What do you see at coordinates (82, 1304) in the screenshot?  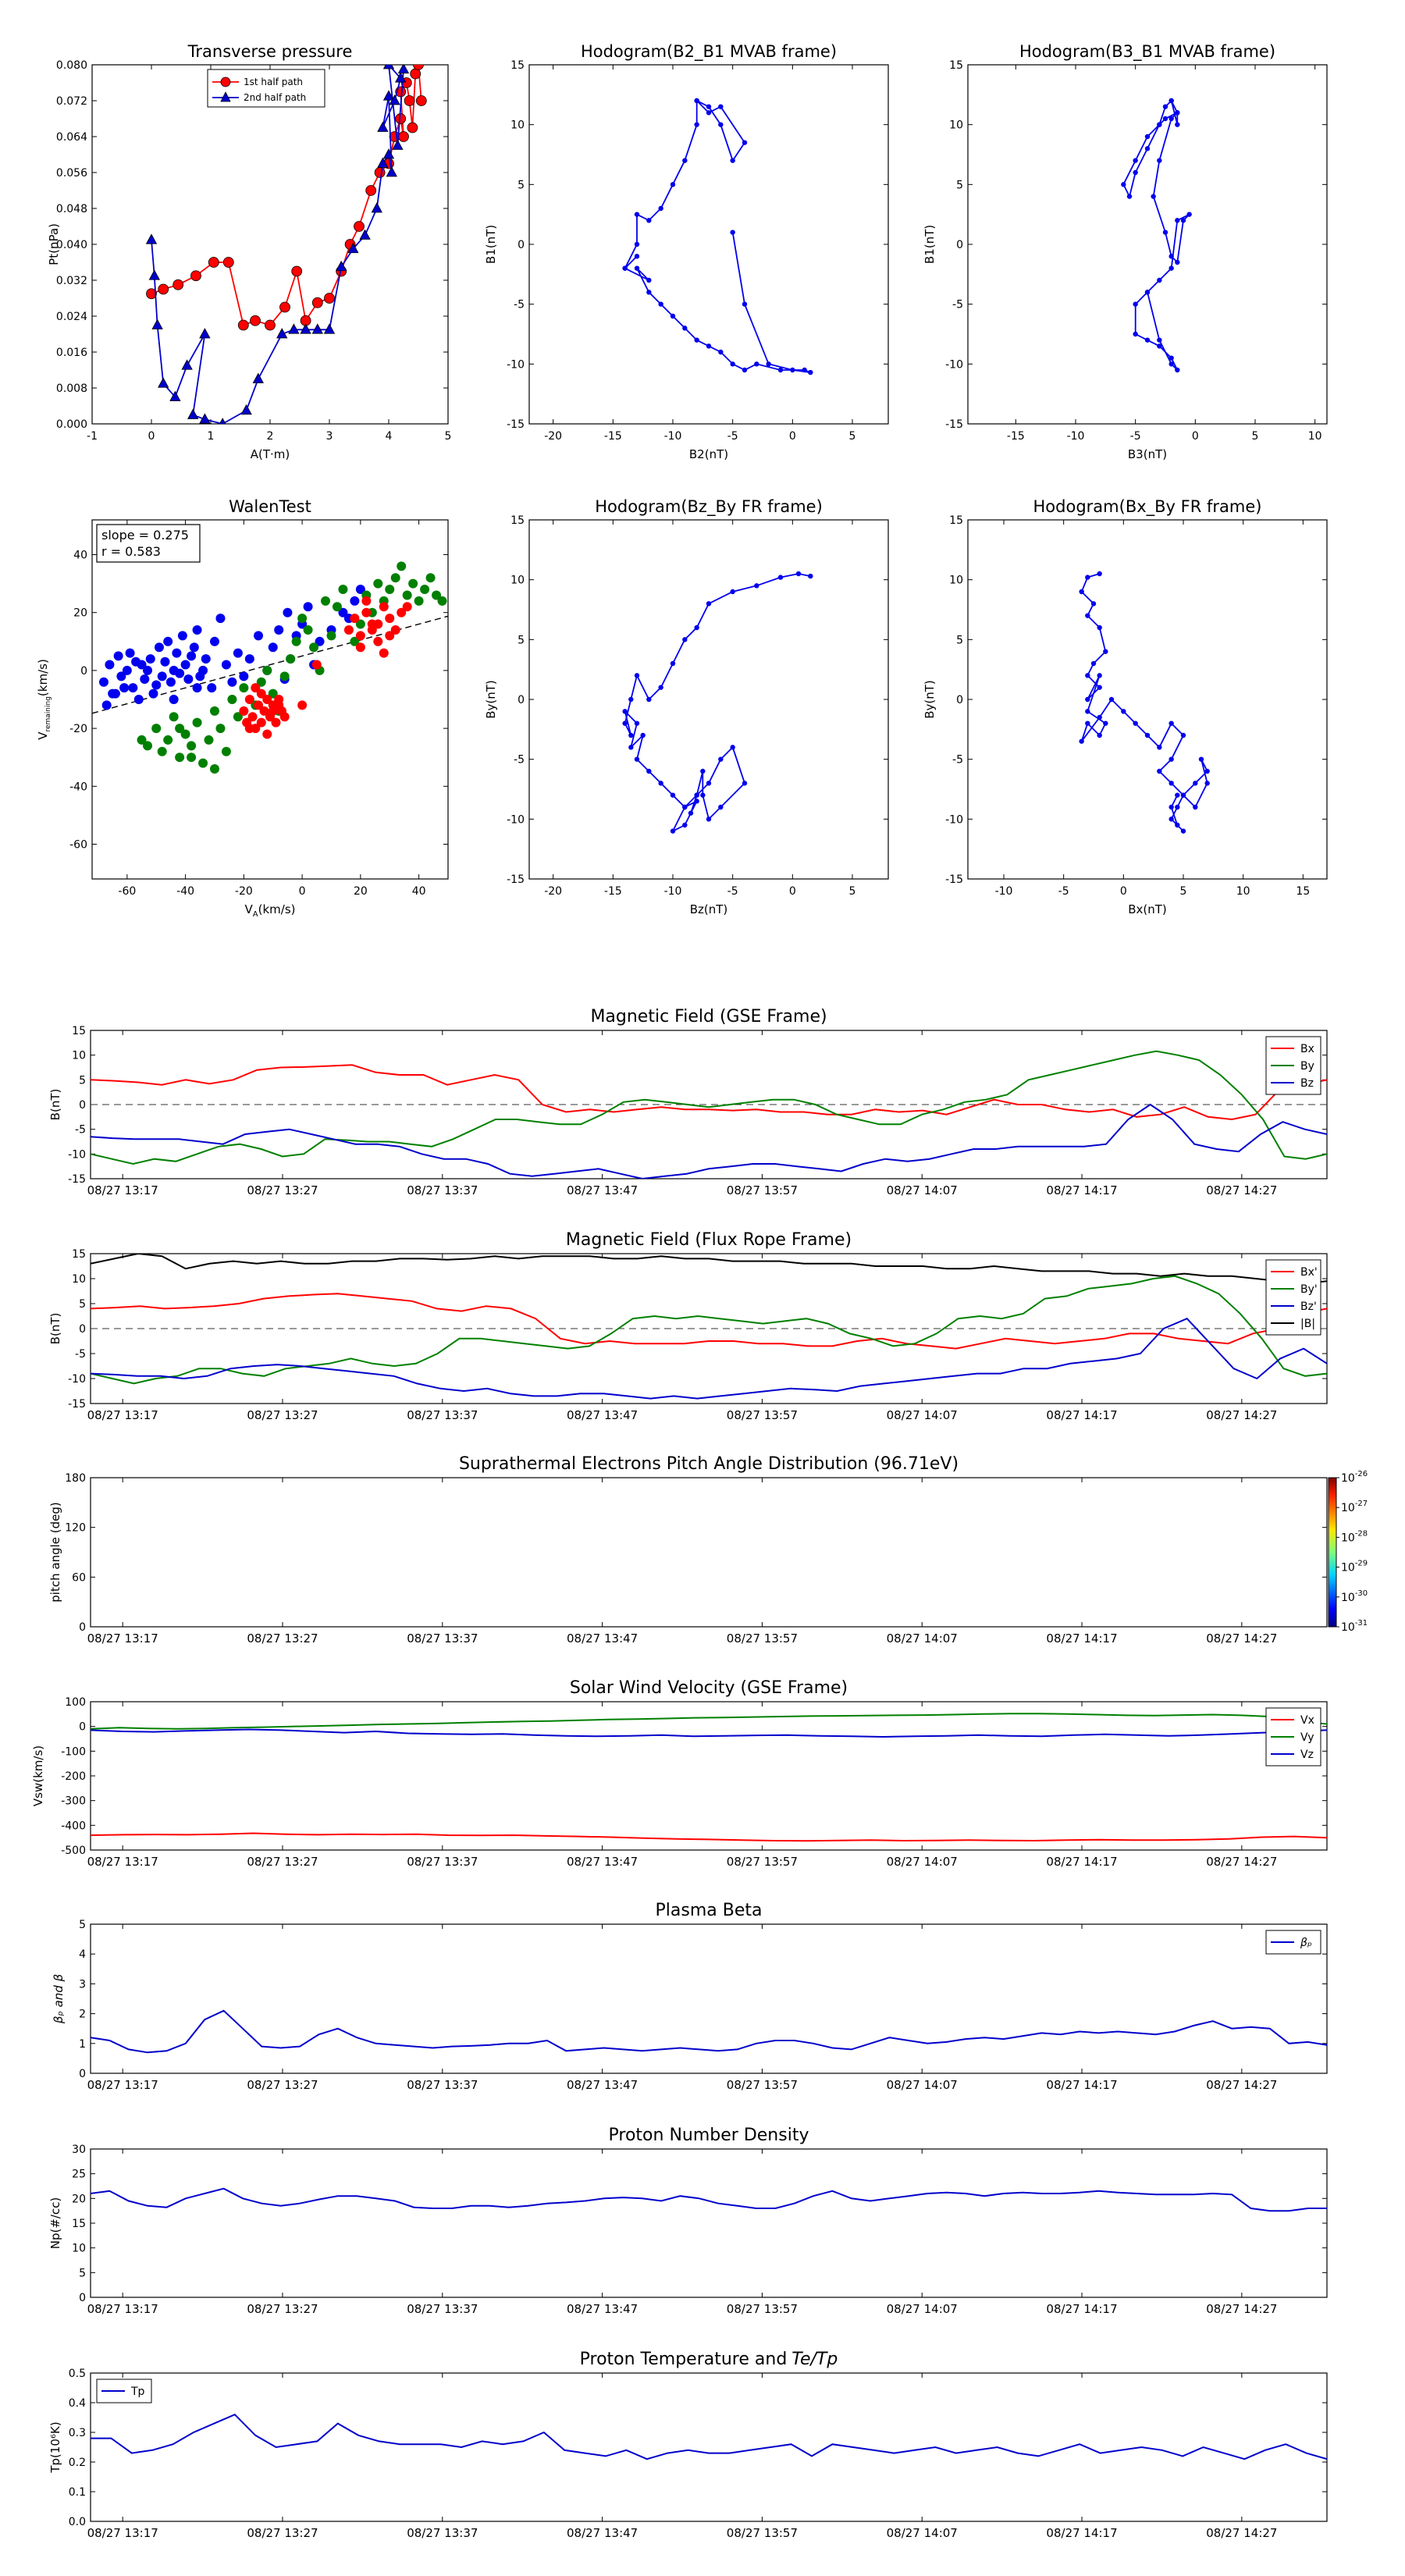 I see `y-tick-label: 5` at bounding box center [82, 1304].